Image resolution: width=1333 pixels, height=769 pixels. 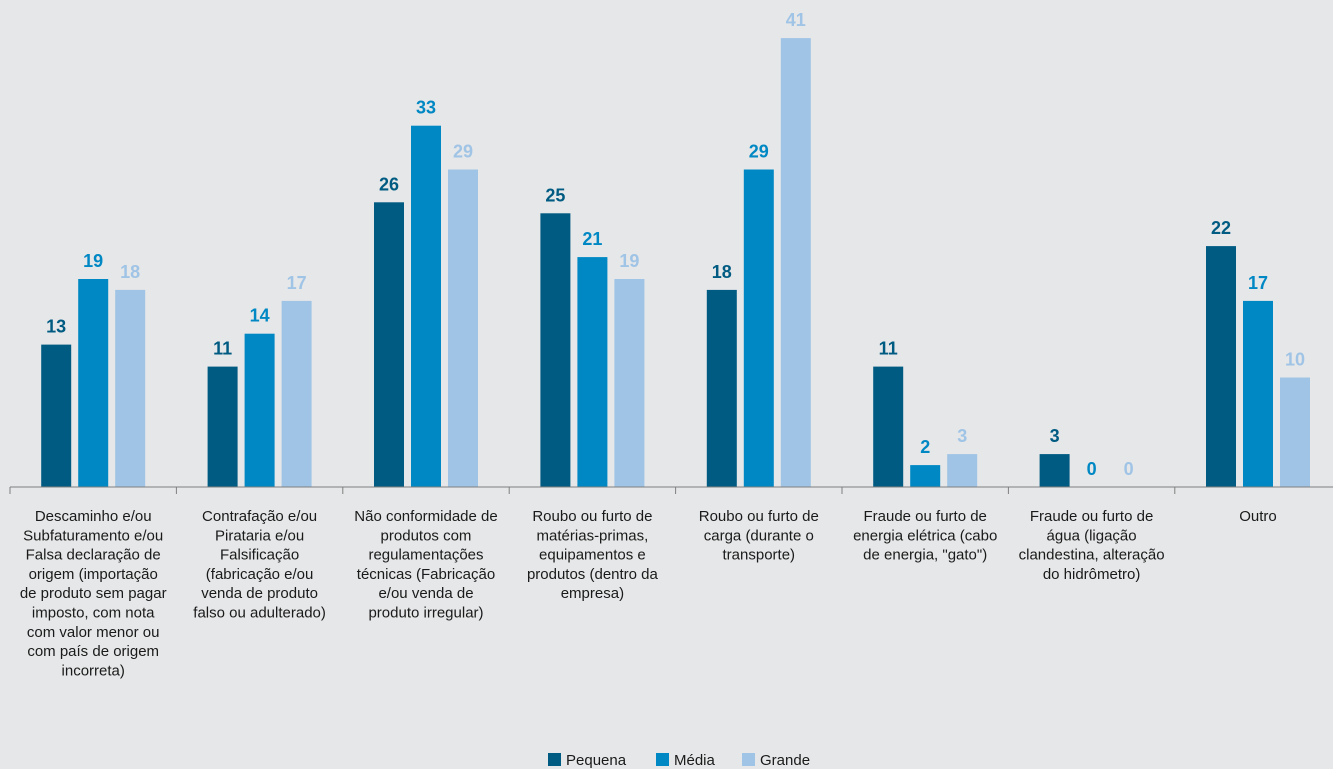 What do you see at coordinates (1055, 436) in the screenshot?
I see `value-label-pequena-6: 3` at bounding box center [1055, 436].